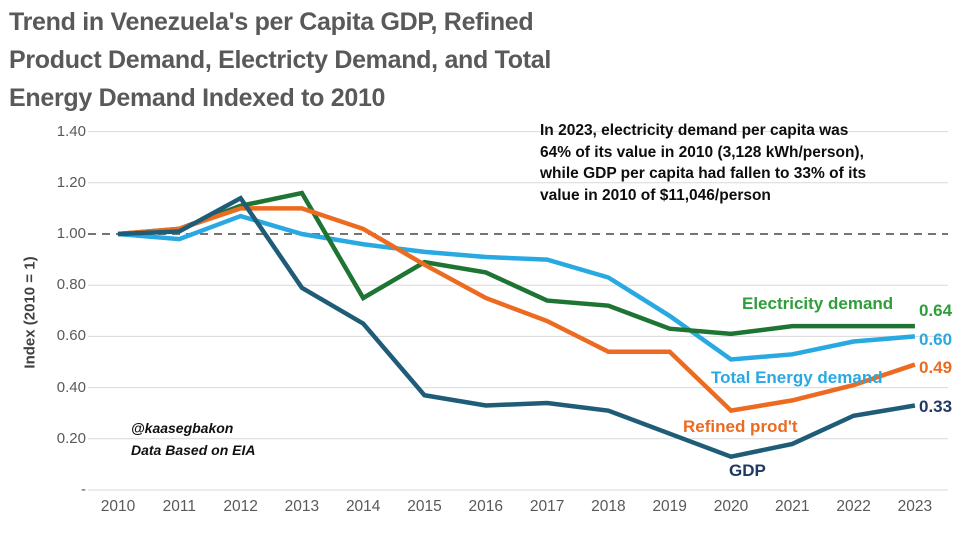  What do you see at coordinates (71, 336) in the screenshot?
I see `y-tick-label: 0.60` at bounding box center [71, 336].